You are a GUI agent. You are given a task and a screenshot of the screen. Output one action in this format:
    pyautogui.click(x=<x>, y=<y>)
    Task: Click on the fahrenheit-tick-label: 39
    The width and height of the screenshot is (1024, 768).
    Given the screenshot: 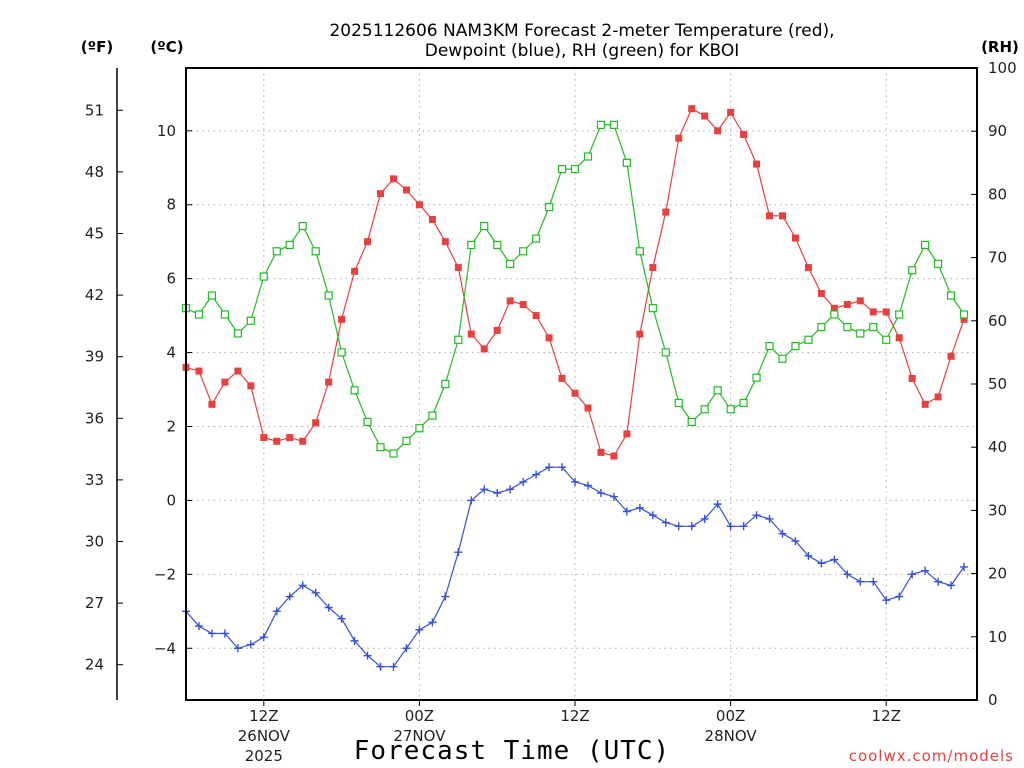 What is the action you would take?
    pyautogui.click(x=94, y=357)
    